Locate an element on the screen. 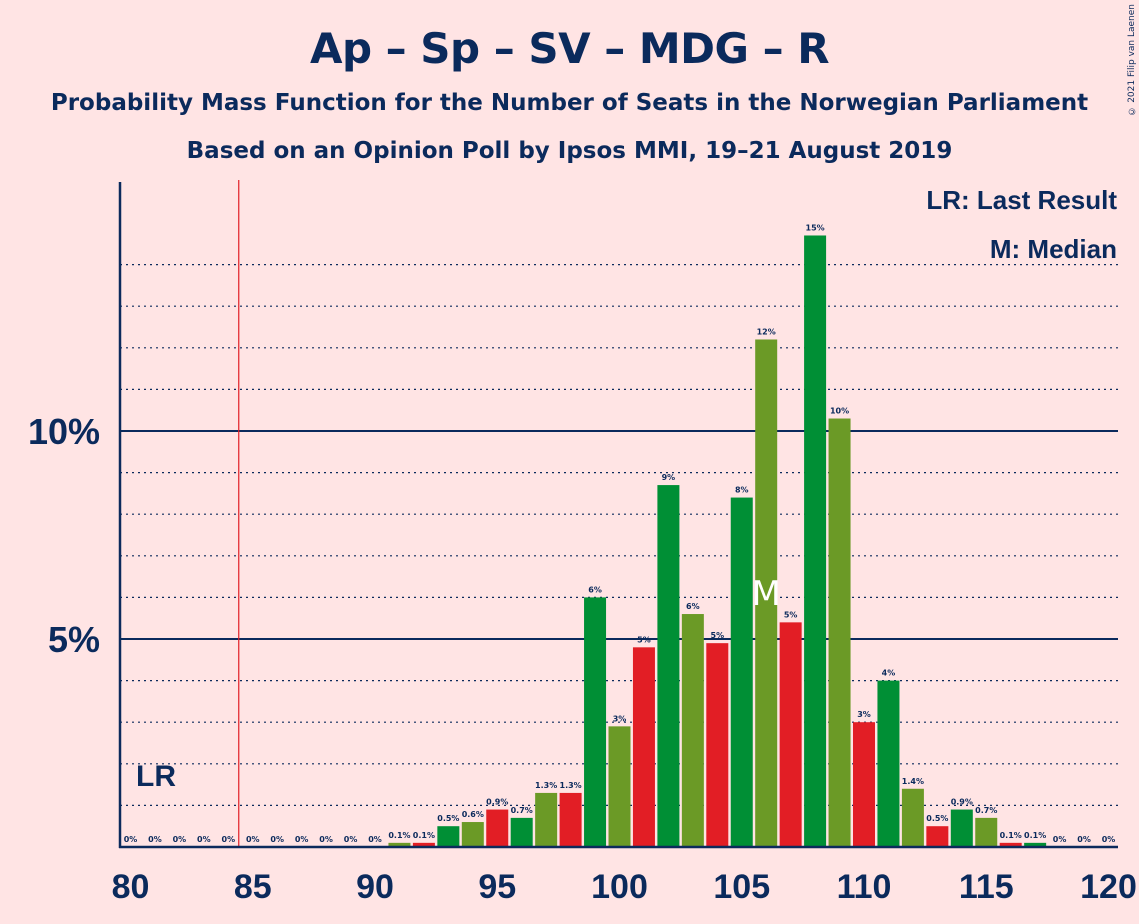 The height and width of the screenshot is (924, 1139). data-label: 9% is located at coordinates (669, 477).